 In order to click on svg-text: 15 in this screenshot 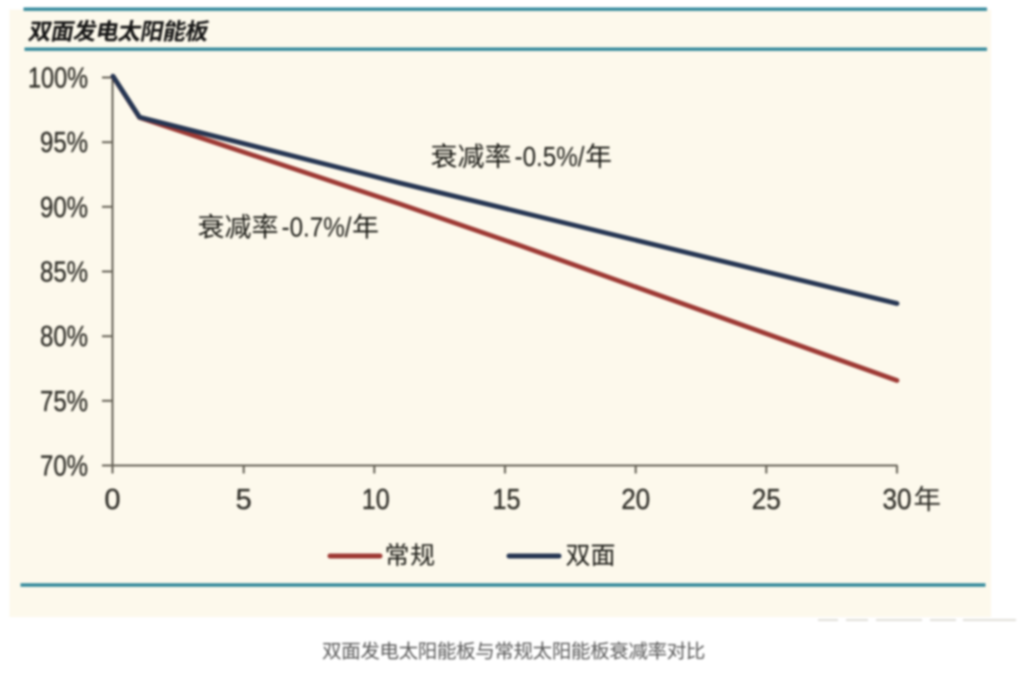, I will do `click(507, 500)`.